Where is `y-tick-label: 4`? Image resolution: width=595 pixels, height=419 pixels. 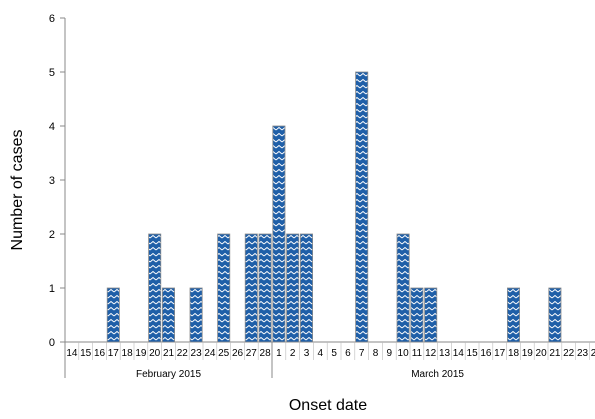
y-tick-label: 4 is located at coordinates (52, 127).